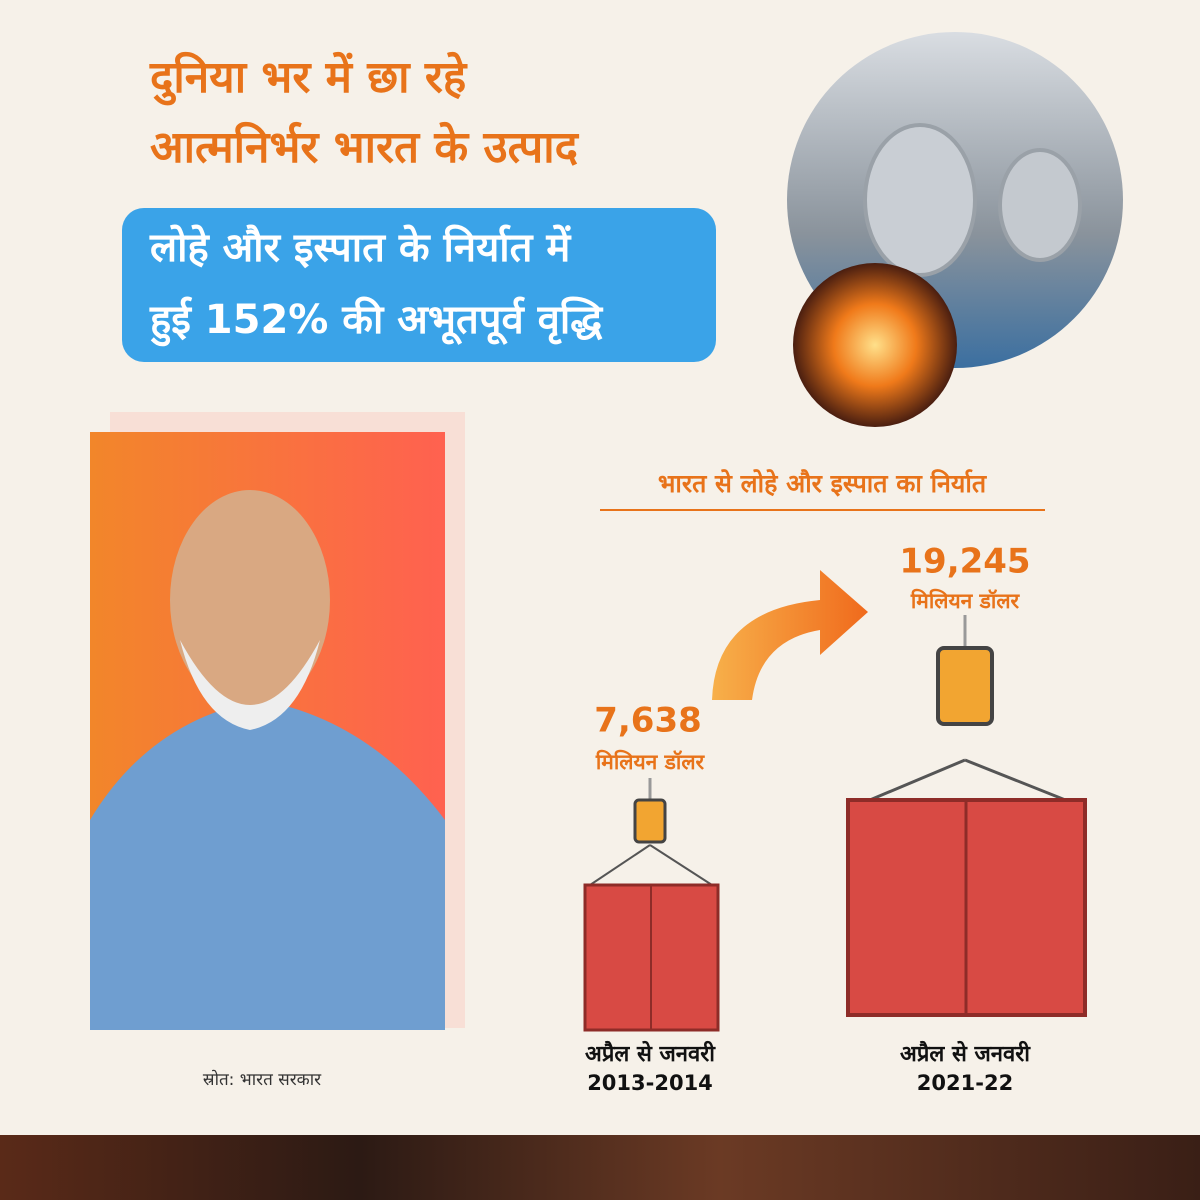 This screenshot has width=1200, height=1200. What do you see at coordinates (875, 345) in the screenshot?
I see `furnace-photo` at bounding box center [875, 345].